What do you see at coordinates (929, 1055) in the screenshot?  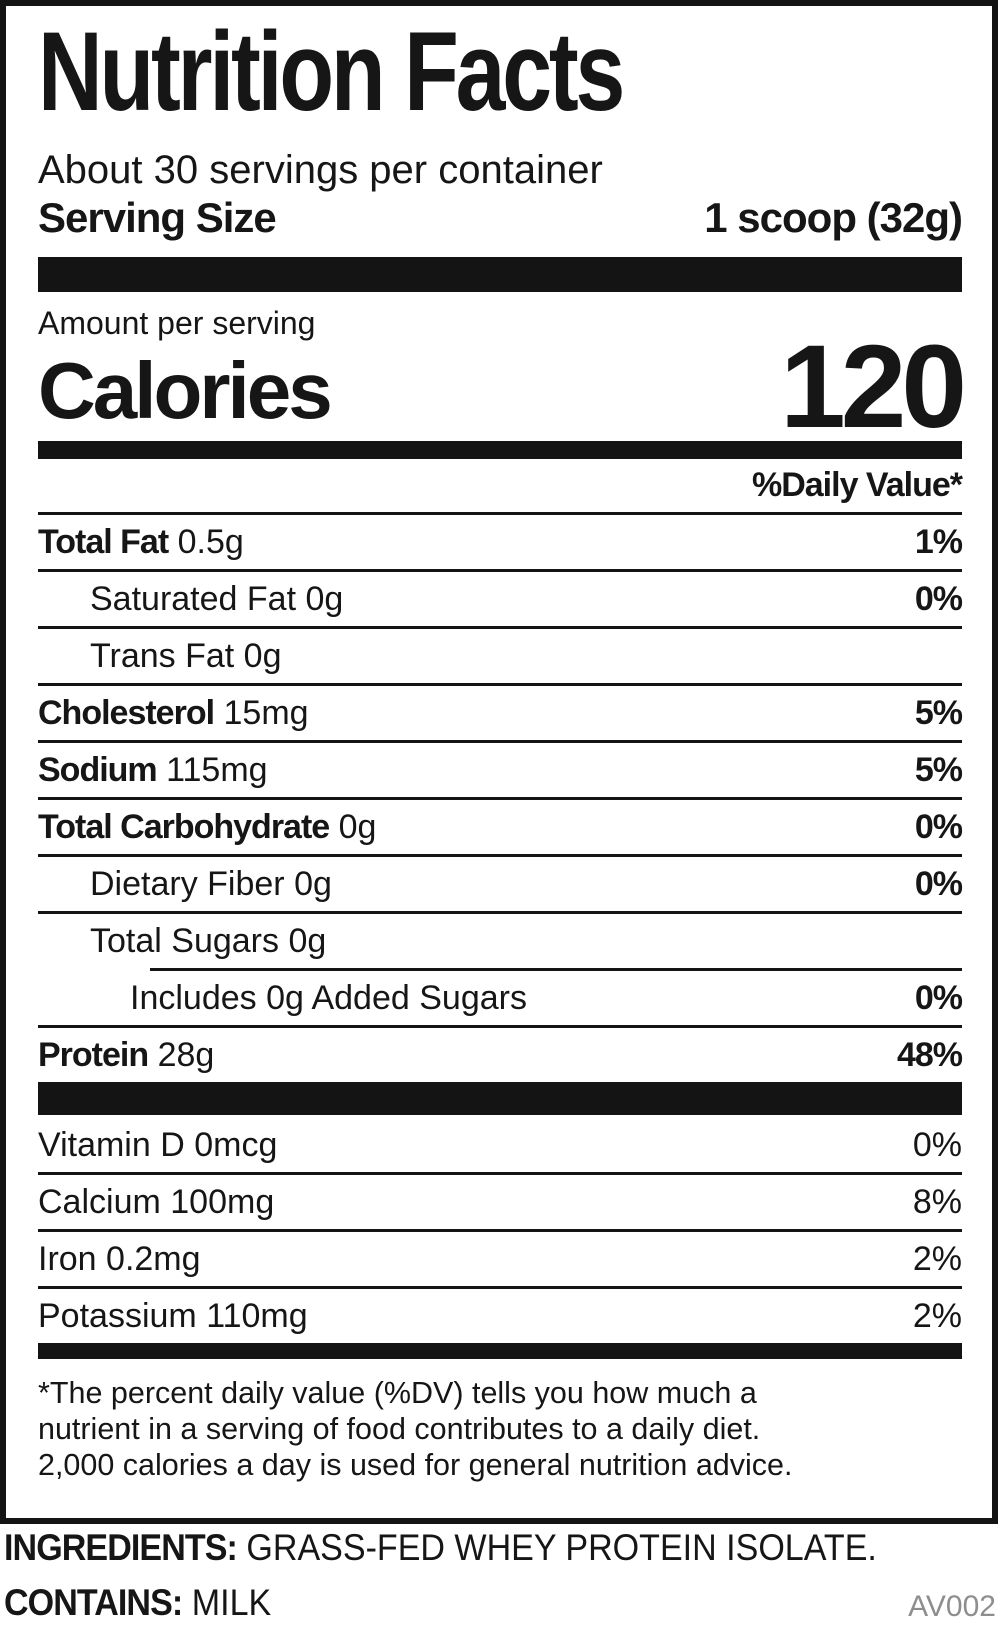 I see `nutrient-dv: 48%` at bounding box center [929, 1055].